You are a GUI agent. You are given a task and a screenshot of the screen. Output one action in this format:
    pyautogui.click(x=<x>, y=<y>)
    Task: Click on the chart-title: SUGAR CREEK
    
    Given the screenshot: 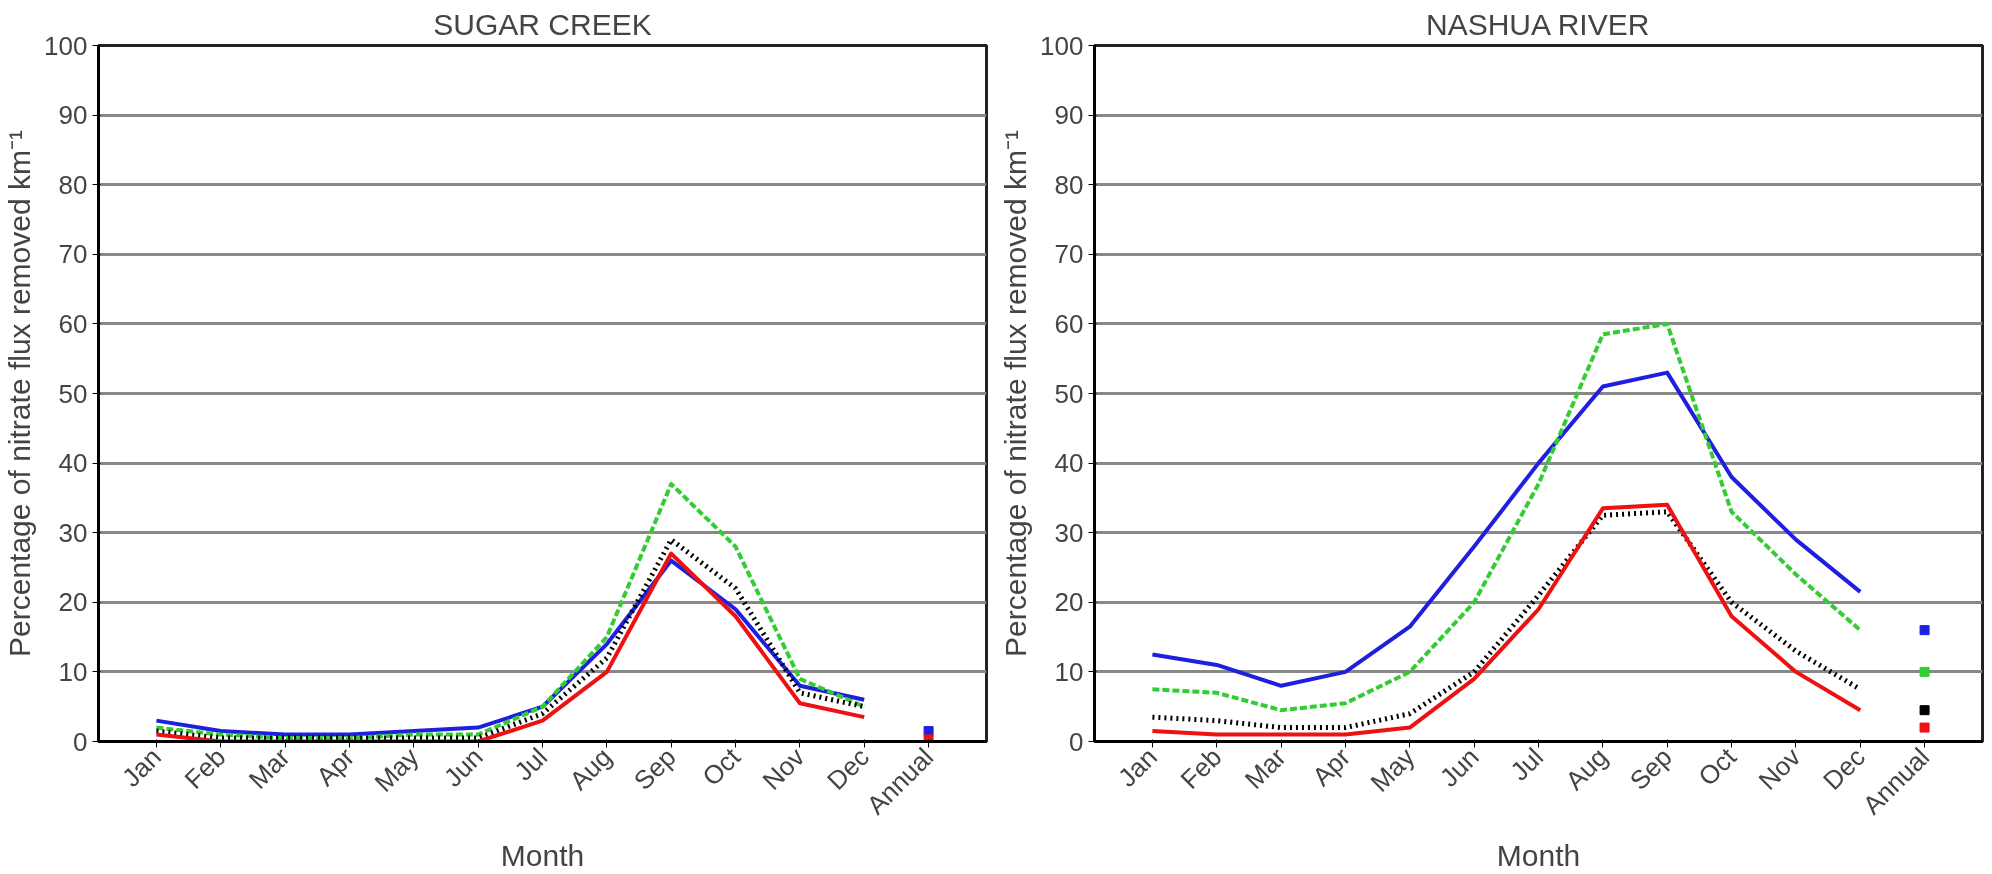 What is the action you would take?
    pyautogui.click(x=542, y=24)
    